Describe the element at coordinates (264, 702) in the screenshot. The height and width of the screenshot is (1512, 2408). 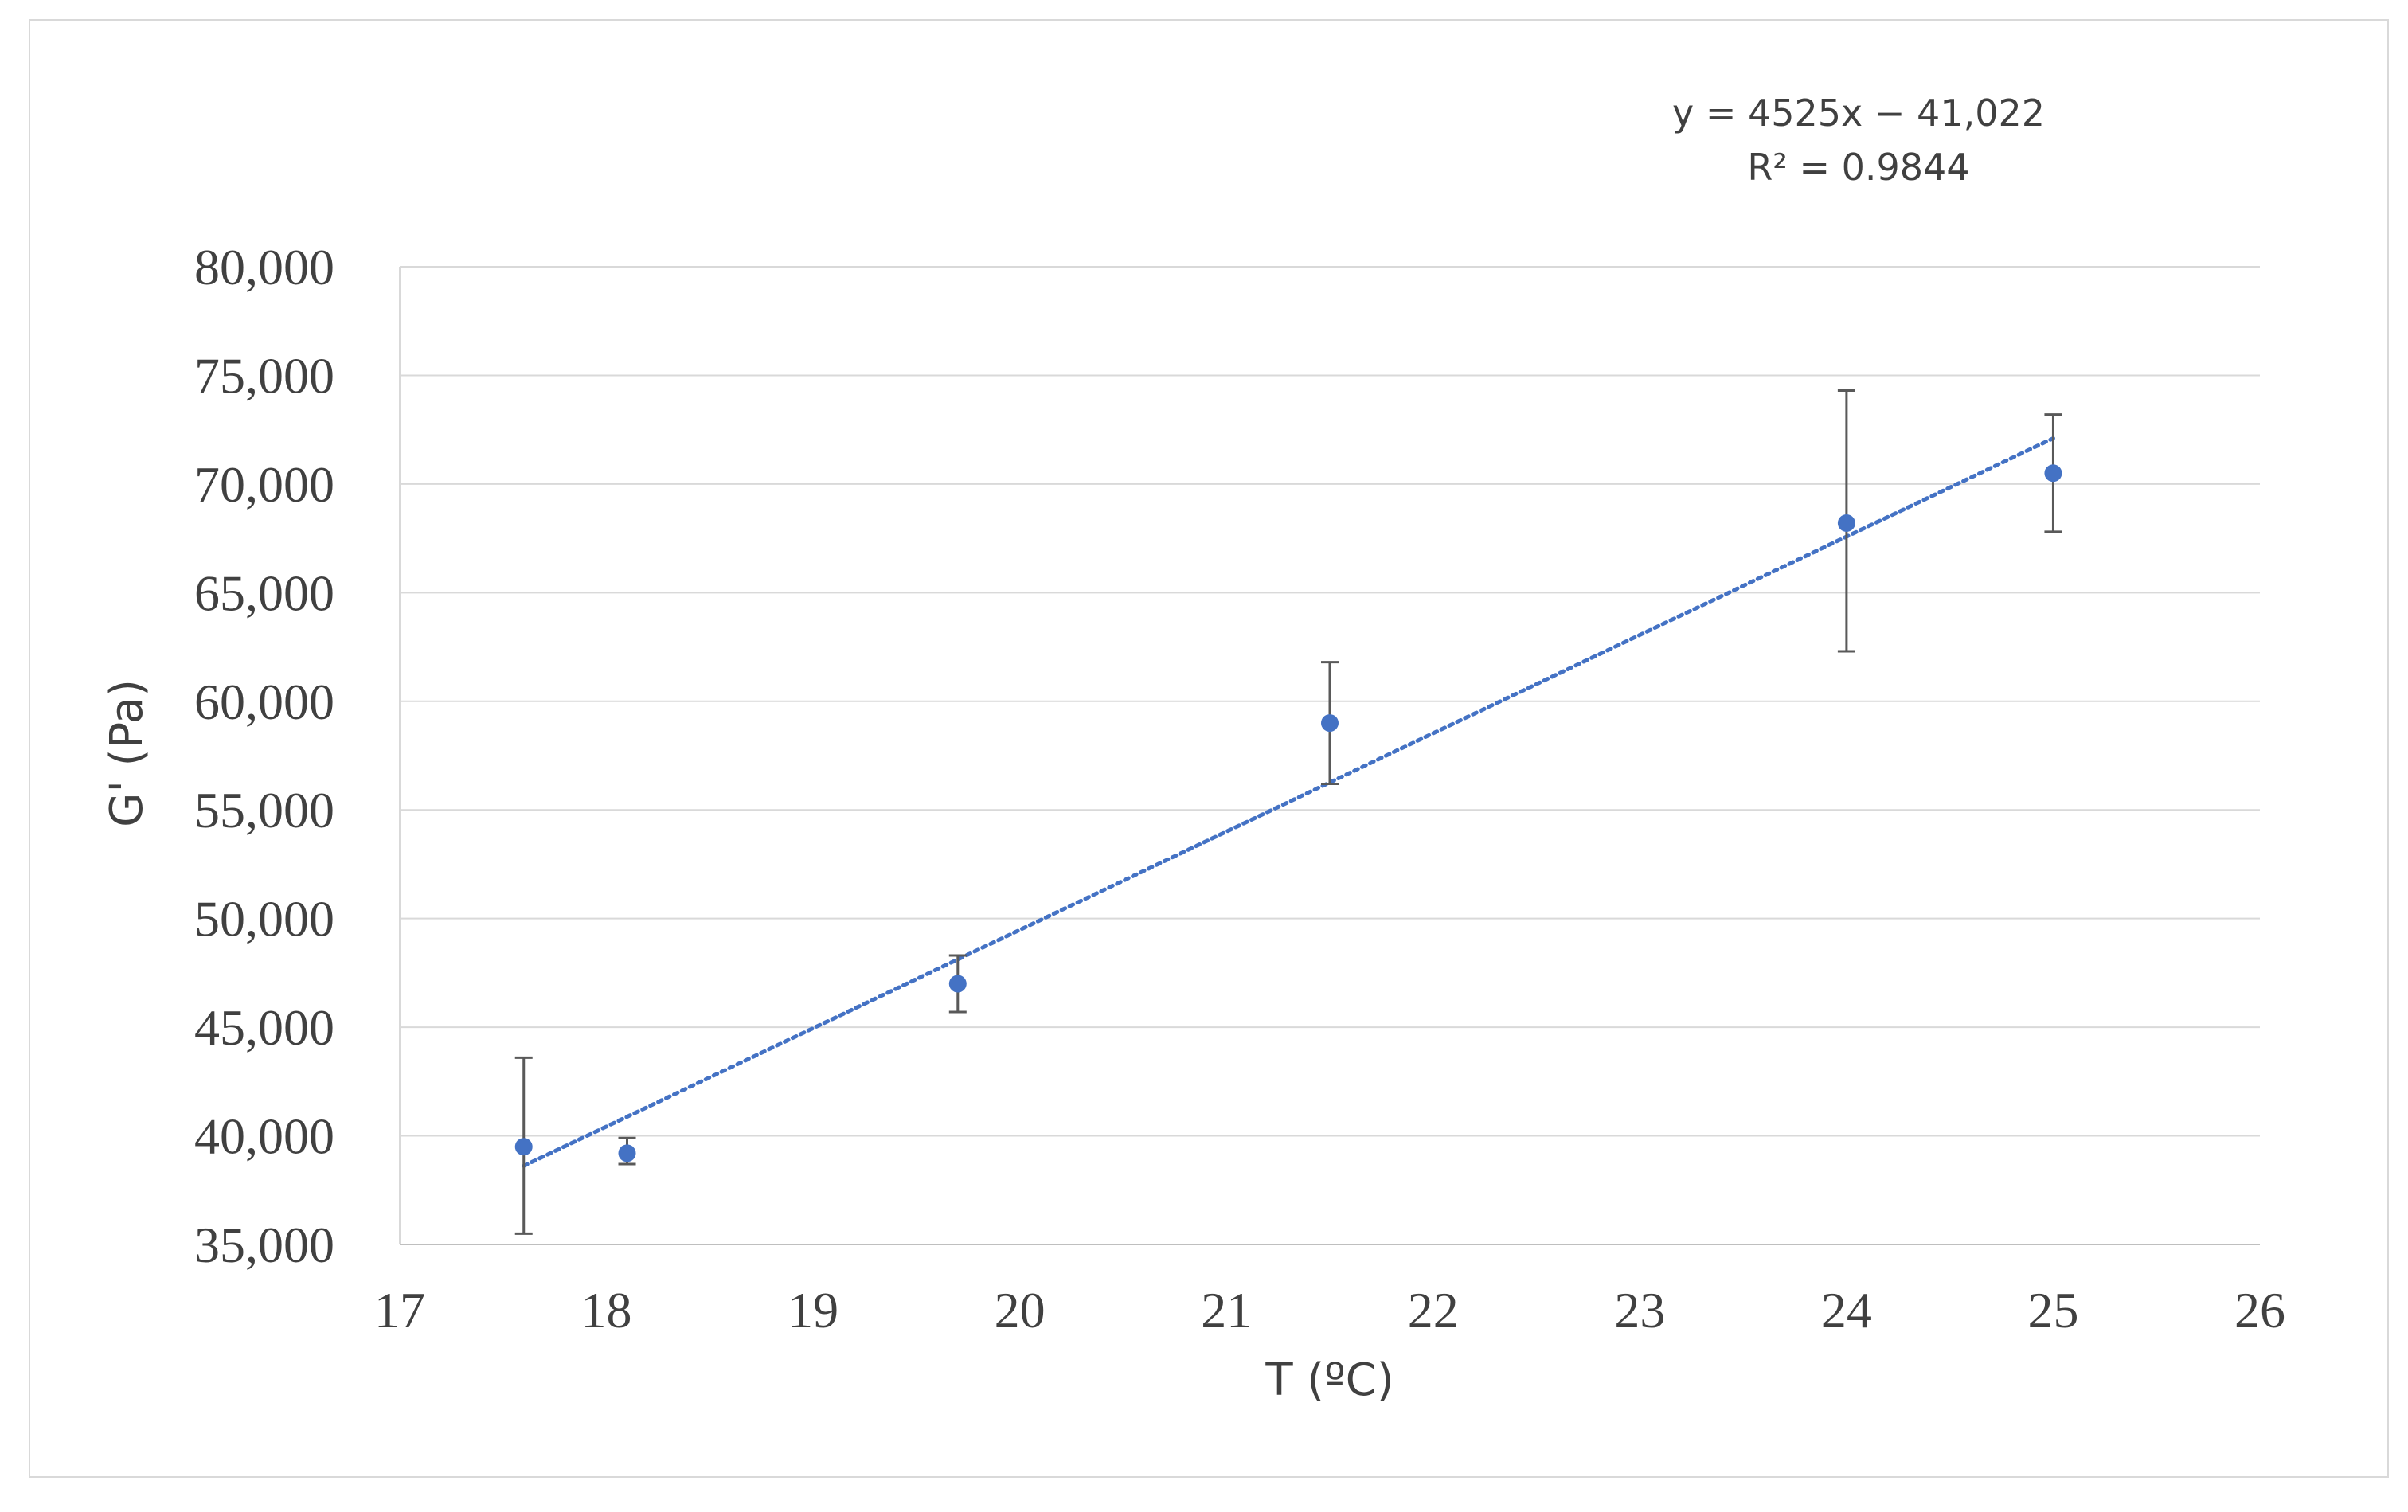
I see `y-tick-label: 60,000` at that location.